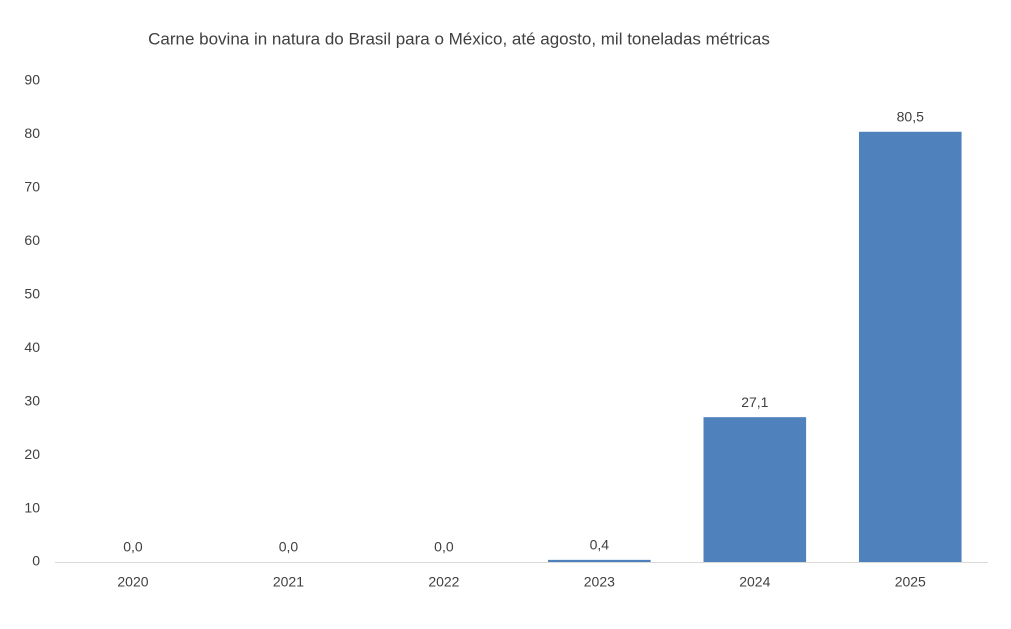  What do you see at coordinates (32, 133) in the screenshot?
I see `y-tick-label: 80` at bounding box center [32, 133].